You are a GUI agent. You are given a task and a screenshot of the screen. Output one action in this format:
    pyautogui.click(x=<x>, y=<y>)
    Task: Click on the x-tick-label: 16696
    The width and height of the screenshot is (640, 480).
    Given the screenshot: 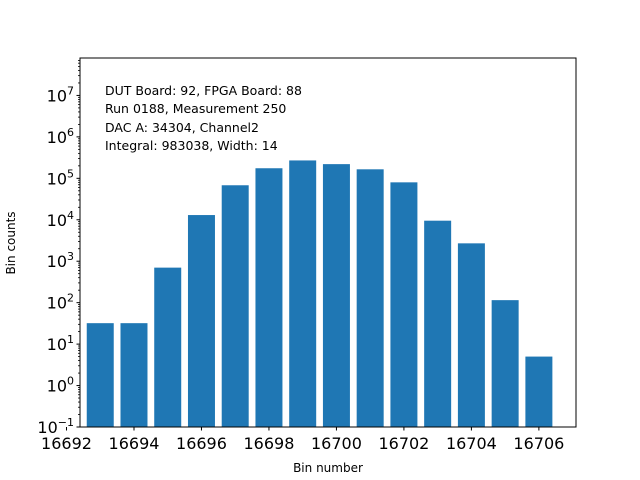 What is the action you would take?
    pyautogui.click(x=201, y=443)
    